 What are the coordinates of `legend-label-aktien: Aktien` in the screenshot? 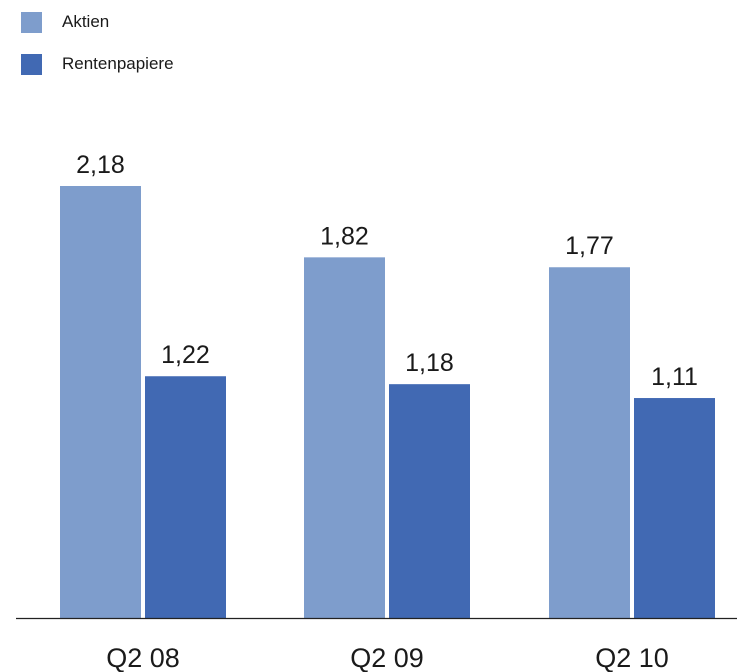 It's located at (86, 21).